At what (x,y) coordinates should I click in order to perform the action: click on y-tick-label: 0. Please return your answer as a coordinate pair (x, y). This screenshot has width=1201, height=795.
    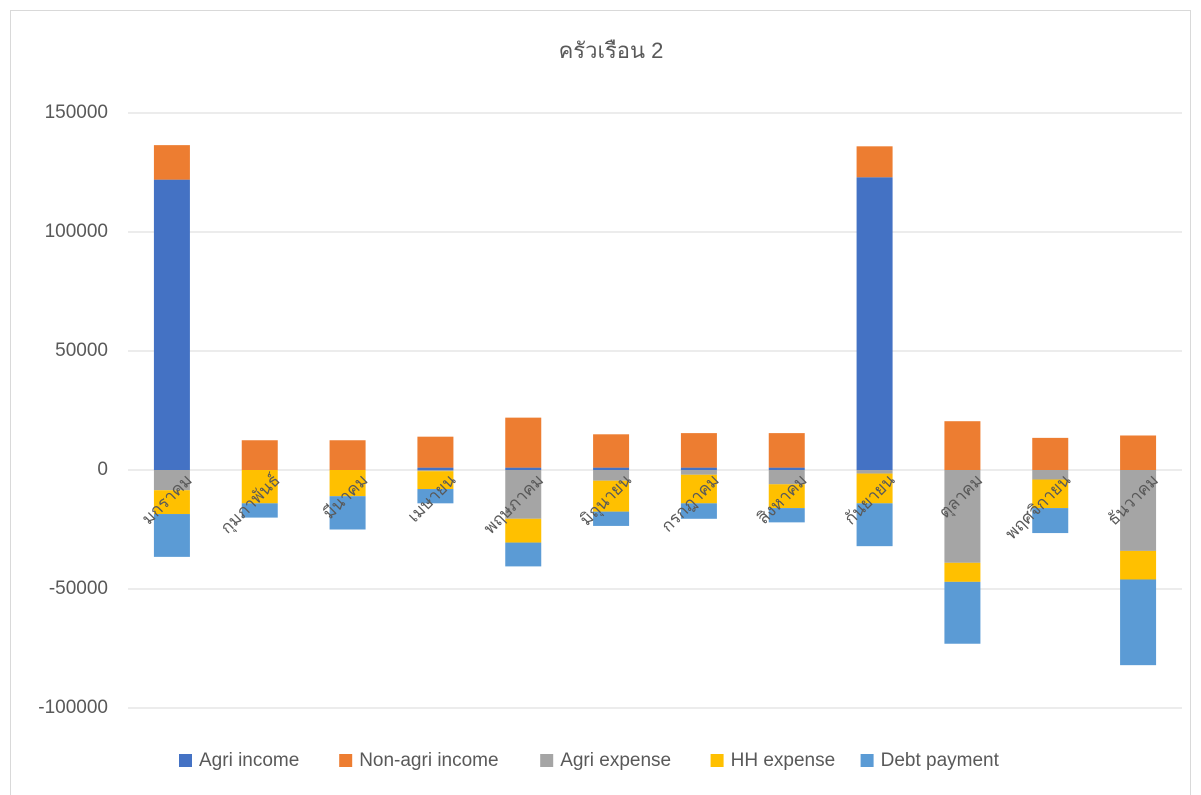
    Looking at the image, I should click on (102, 469).